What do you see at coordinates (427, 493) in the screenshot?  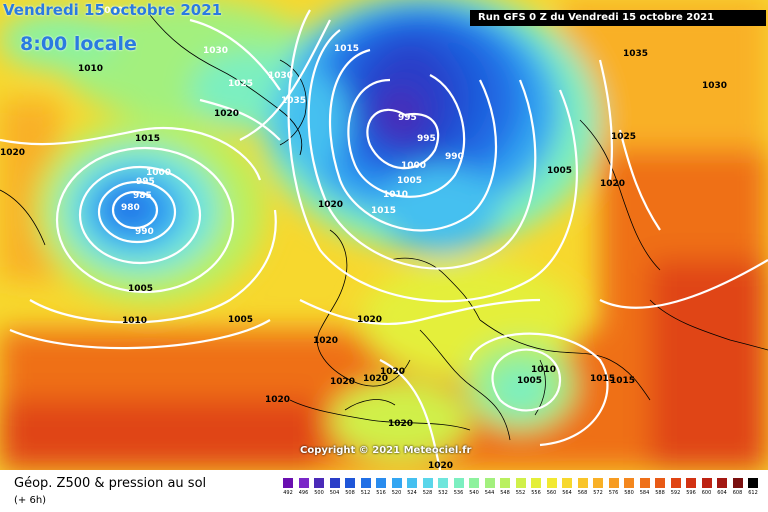 I see `legend-label: 528` at bounding box center [427, 493].